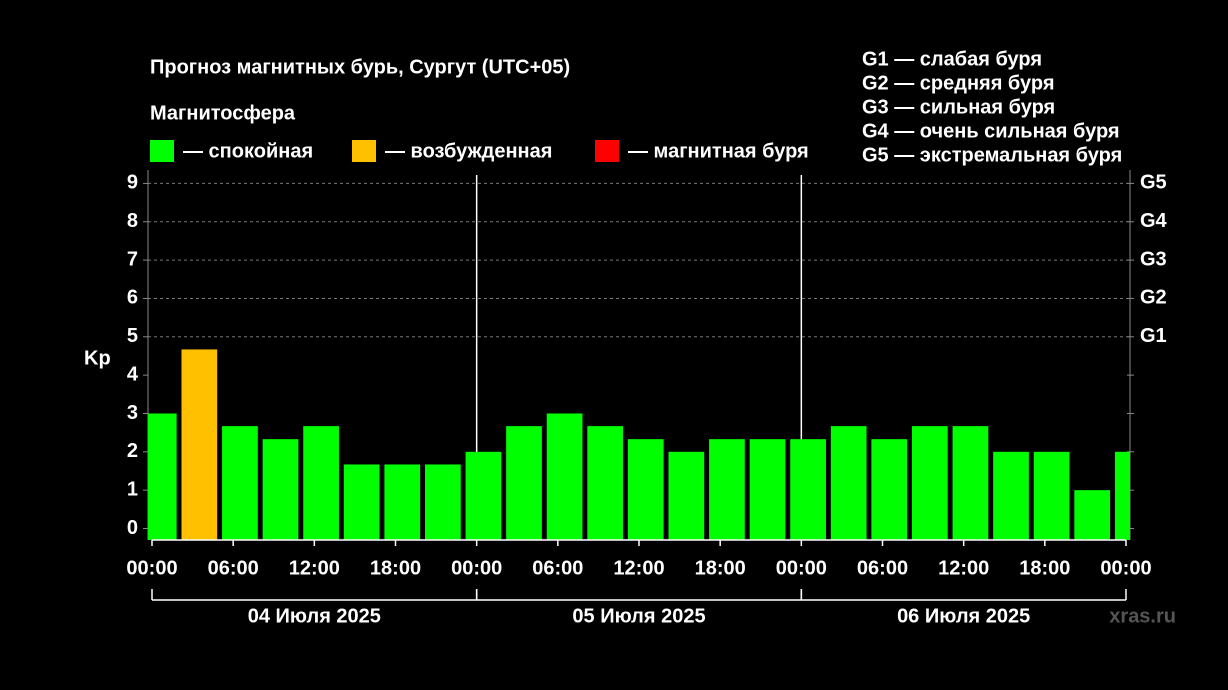  Describe the element at coordinates (1154, 221) in the screenshot. I see `y2-tick-label: G4` at that location.